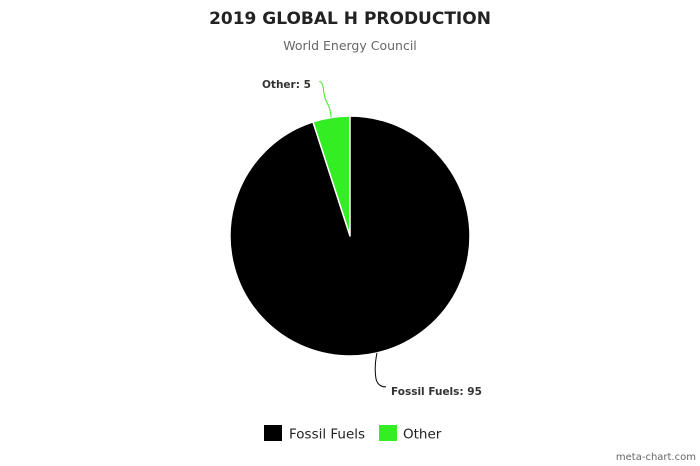 This screenshot has width=700, height=466. I want to click on leader-lines, so click(353, 234).